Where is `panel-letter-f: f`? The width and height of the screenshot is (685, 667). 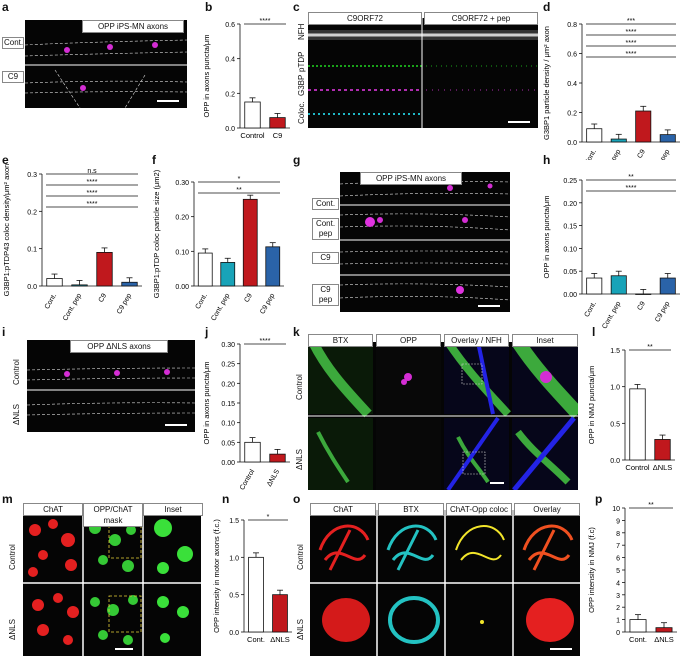
panel-letter-f: f is located at coordinates (154, 160).